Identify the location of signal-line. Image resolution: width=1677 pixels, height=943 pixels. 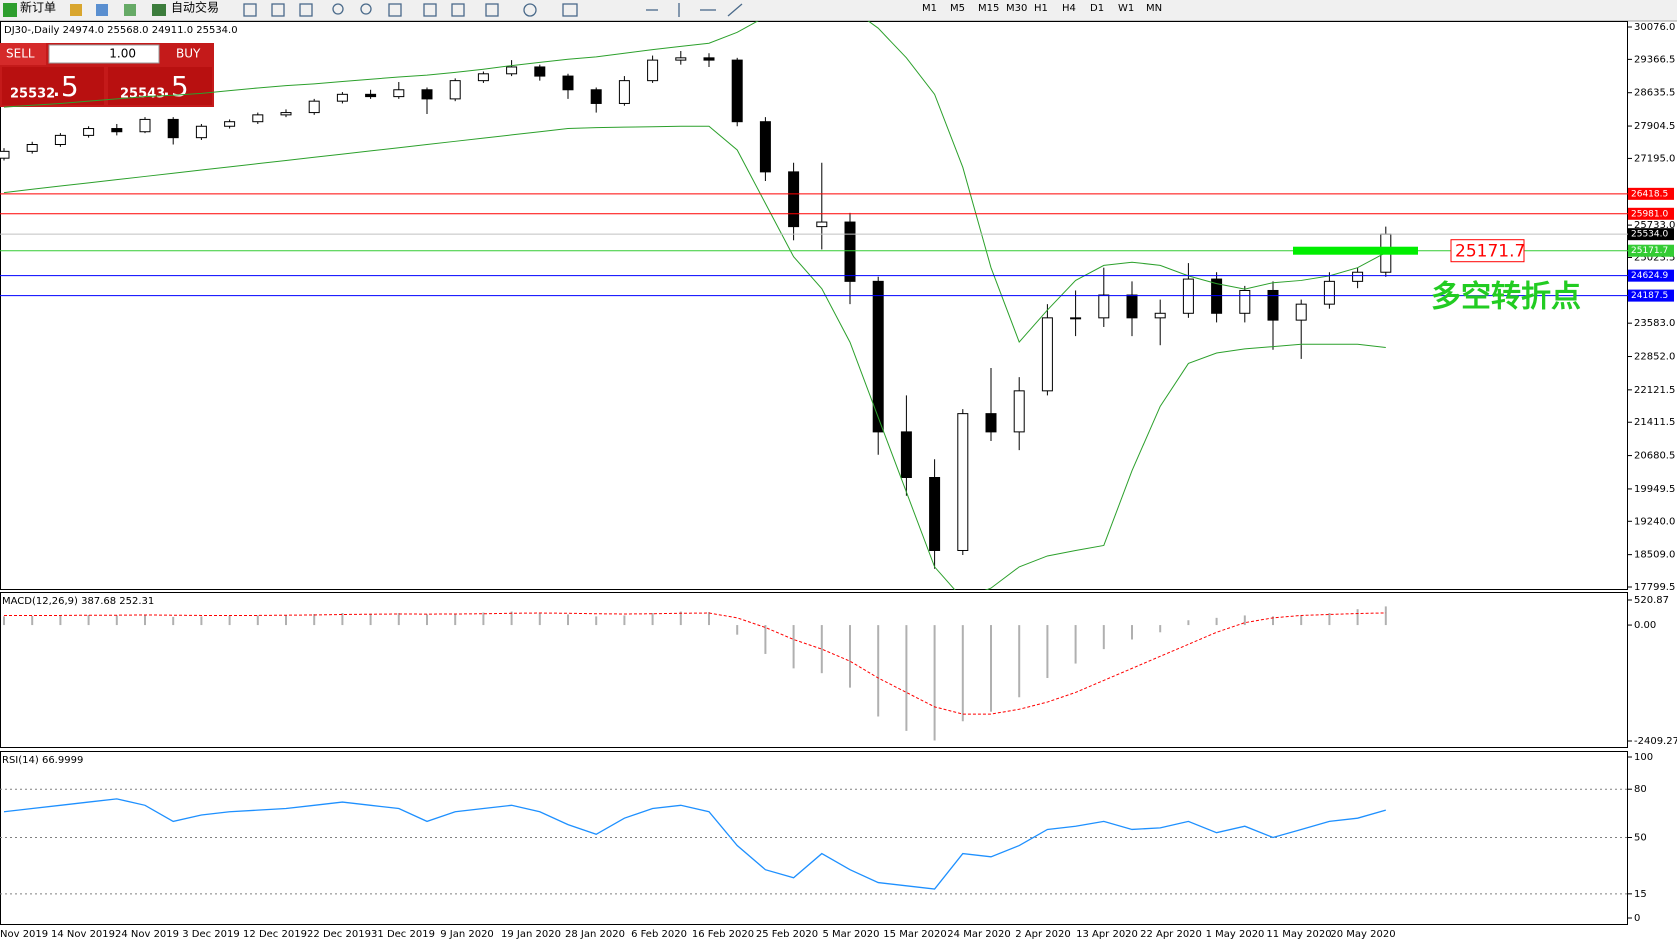
(695, 663).